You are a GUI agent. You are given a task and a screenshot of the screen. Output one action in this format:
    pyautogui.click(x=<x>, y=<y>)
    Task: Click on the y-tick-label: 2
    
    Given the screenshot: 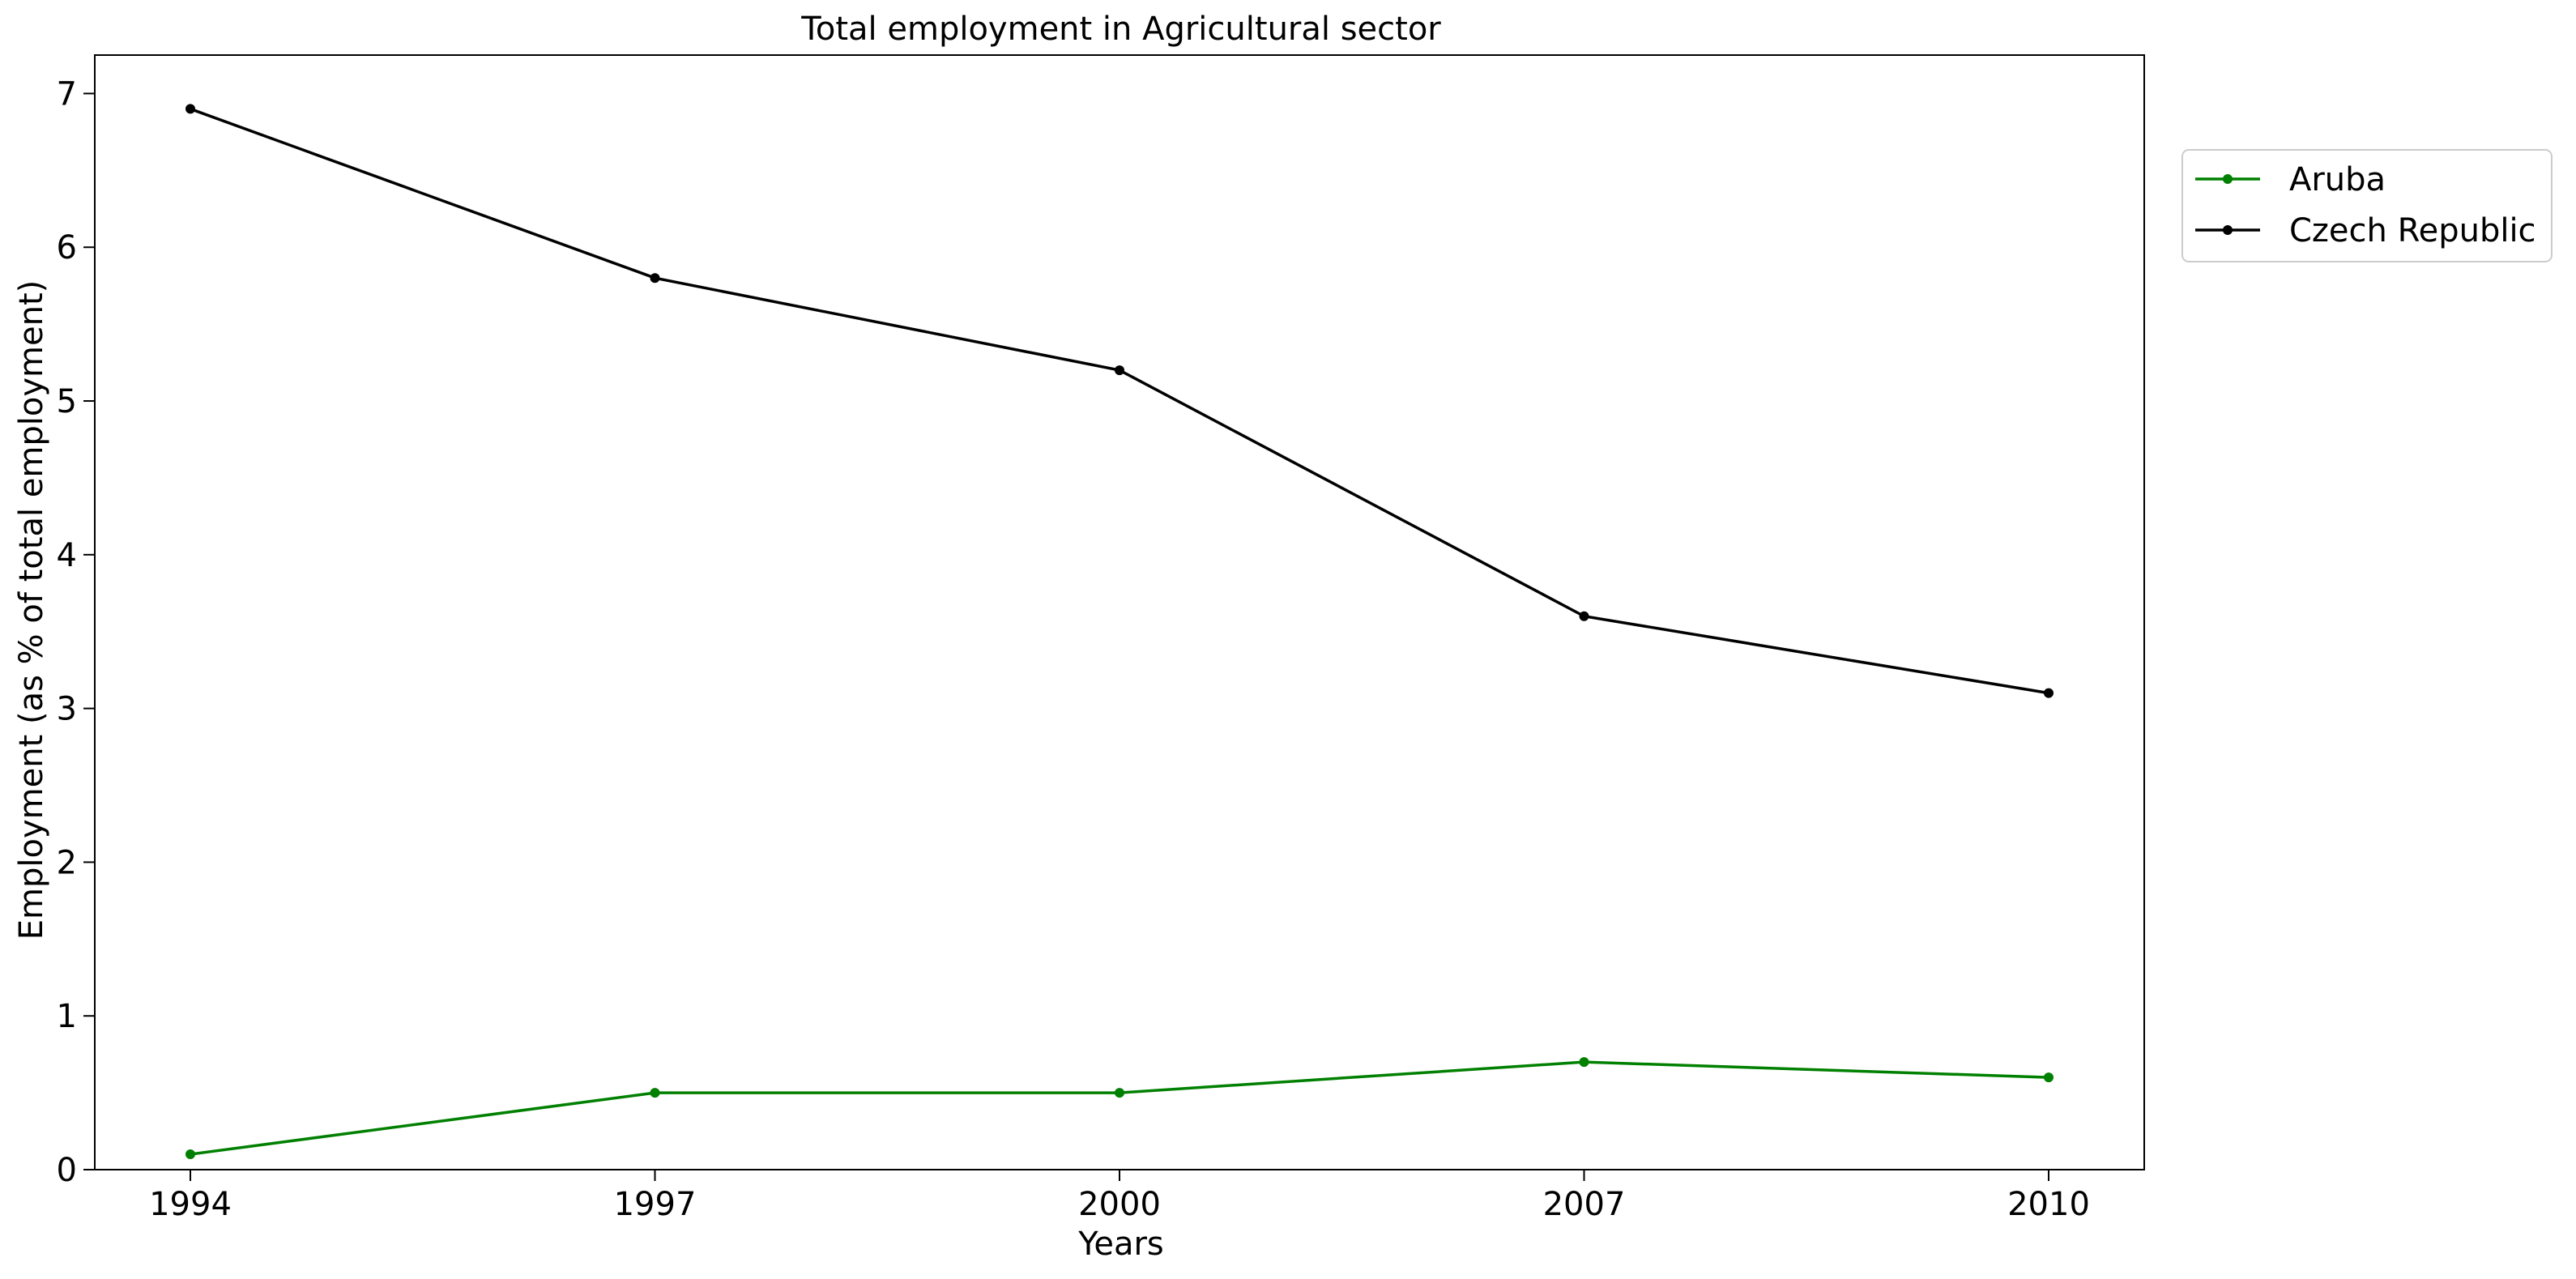 What is the action you would take?
    pyautogui.click(x=67, y=862)
    